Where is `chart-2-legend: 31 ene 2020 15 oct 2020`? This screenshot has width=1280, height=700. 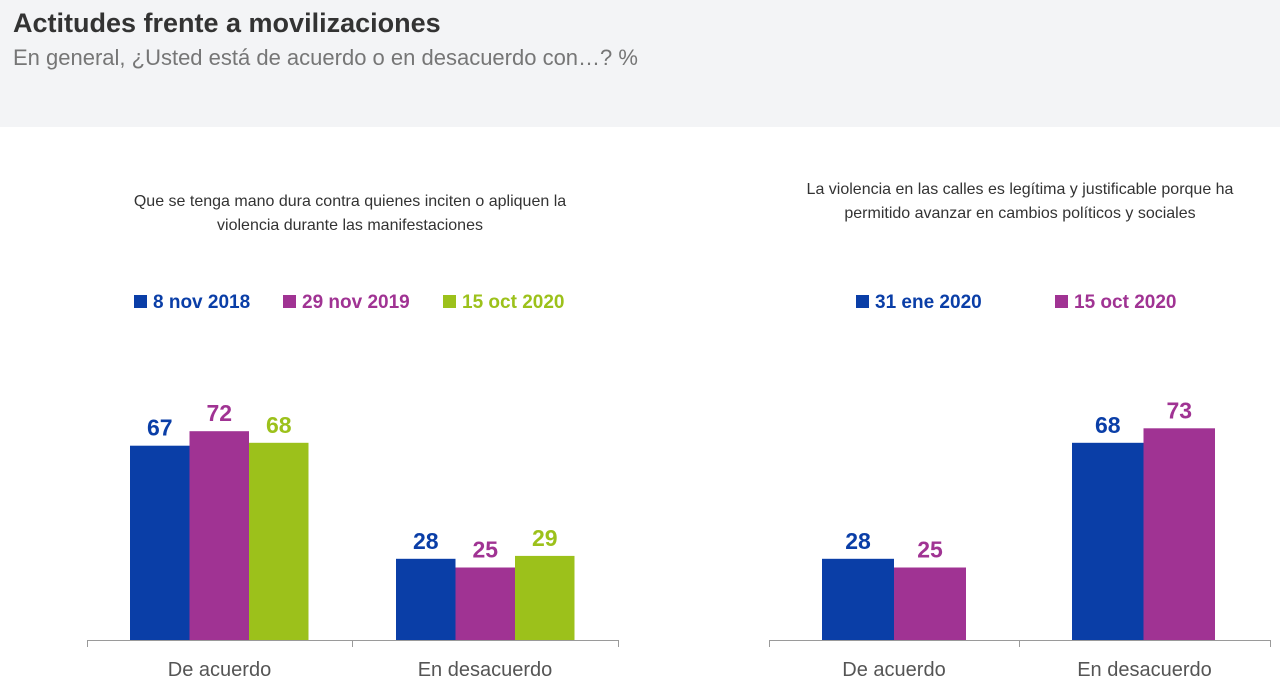
chart-2-legend: 31 ene 2020 15 oct 2020 is located at coordinates (640, 303).